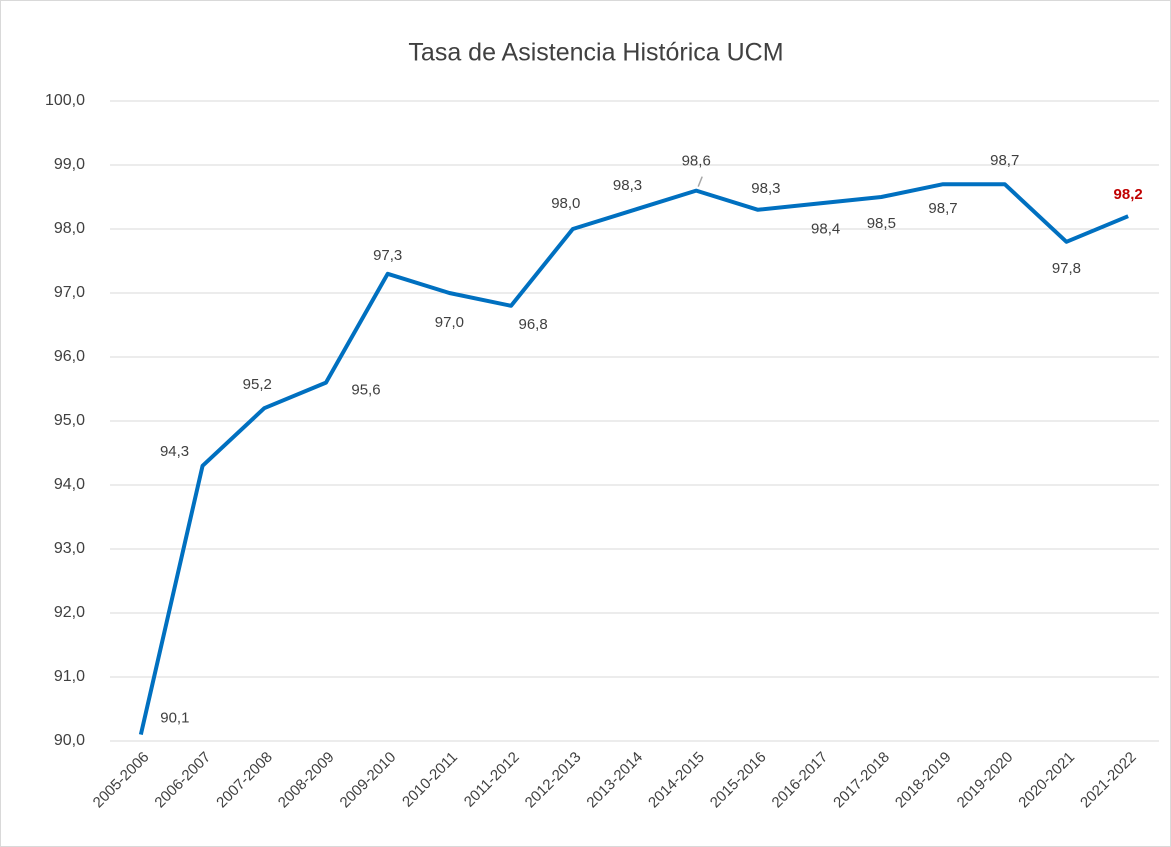 This screenshot has height=847, width=1171. I want to click on y-tick-label: 100,0, so click(65, 100).